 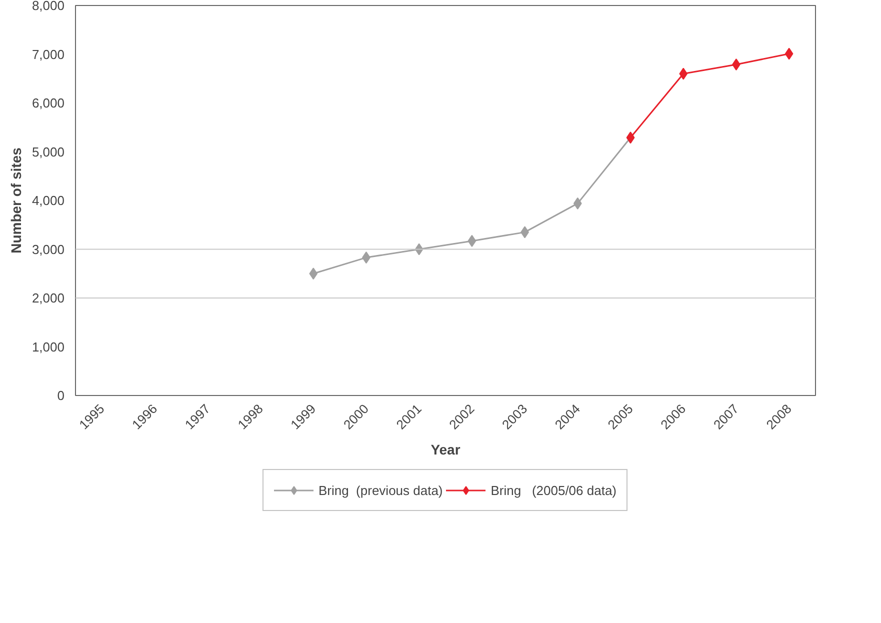 What do you see at coordinates (48, 6) in the screenshot?
I see `y-tick-label: 8,000` at bounding box center [48, 6].